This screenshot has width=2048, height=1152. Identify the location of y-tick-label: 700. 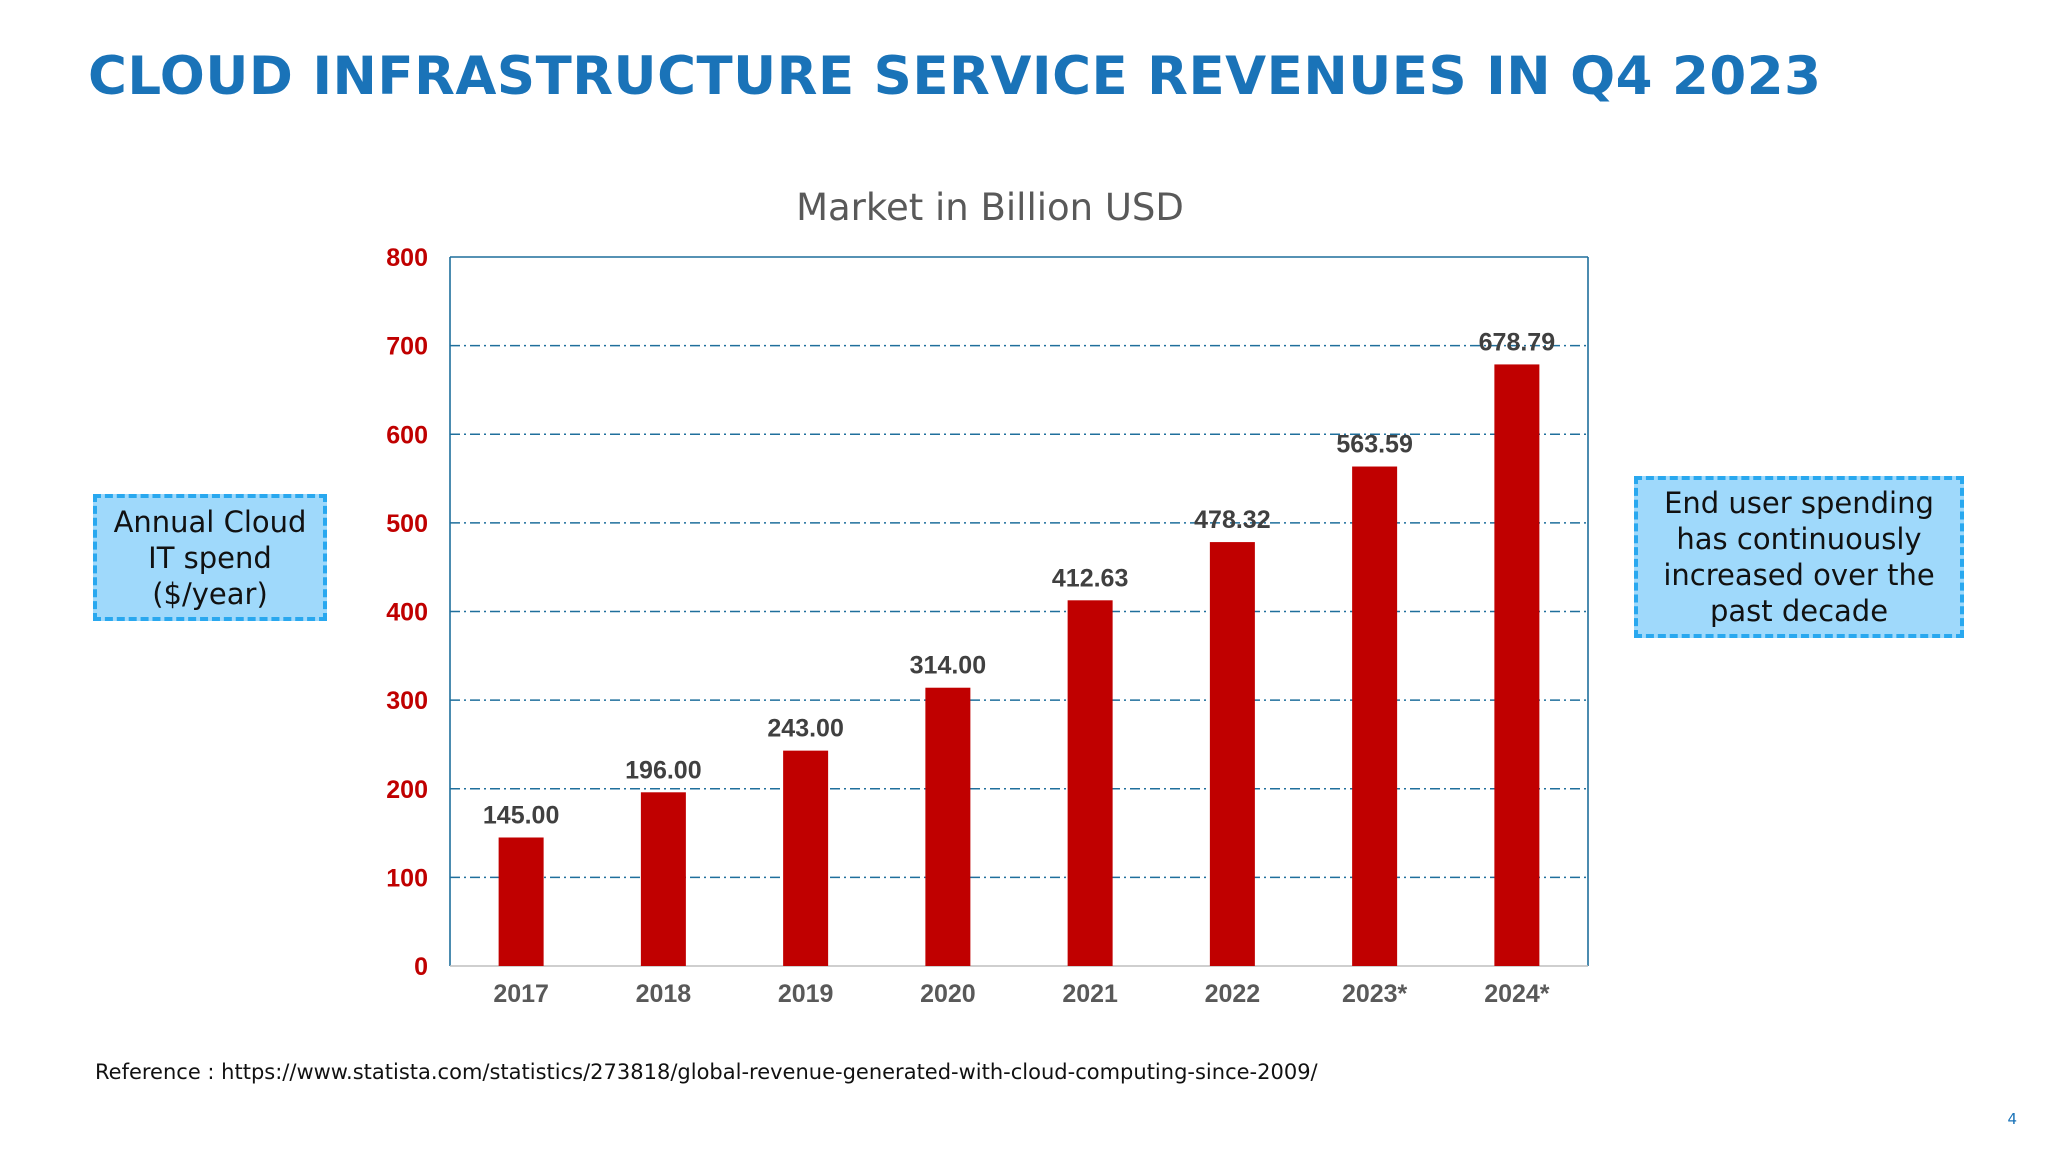
(407, 347).